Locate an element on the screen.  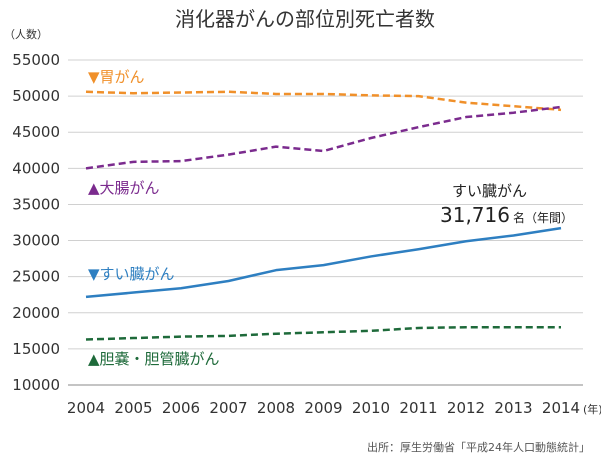
x-axis-unit: (年) is located at coordinates (592, 409).